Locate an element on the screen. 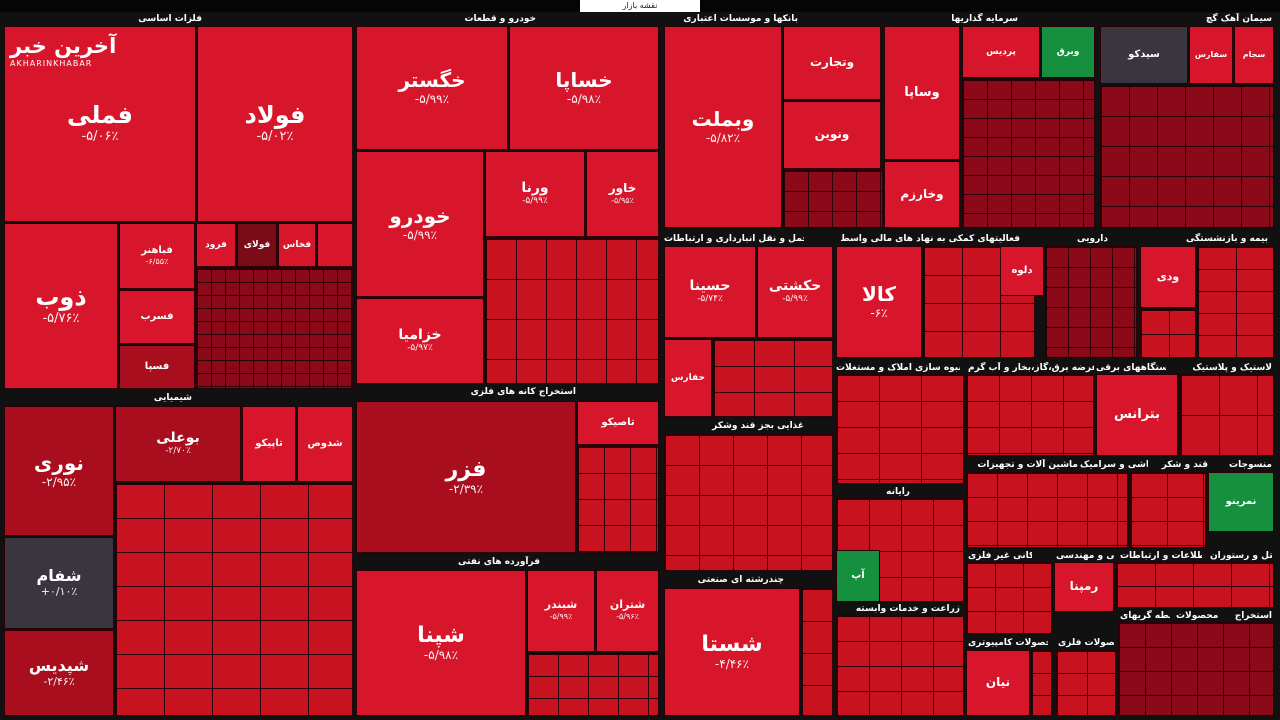  stock-tile: بوعلی -۲/۷۰٪ is located at coordinates (178, 444).